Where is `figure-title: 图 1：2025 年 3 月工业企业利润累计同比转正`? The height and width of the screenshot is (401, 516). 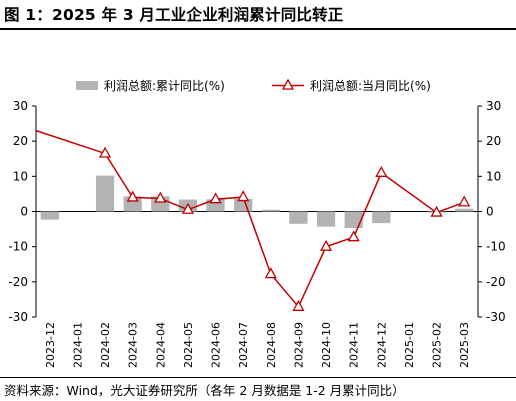 figure-title: 图 1：2025 年 3 月工业企业利润累计同比转正 is located at coordinates (174, 15).